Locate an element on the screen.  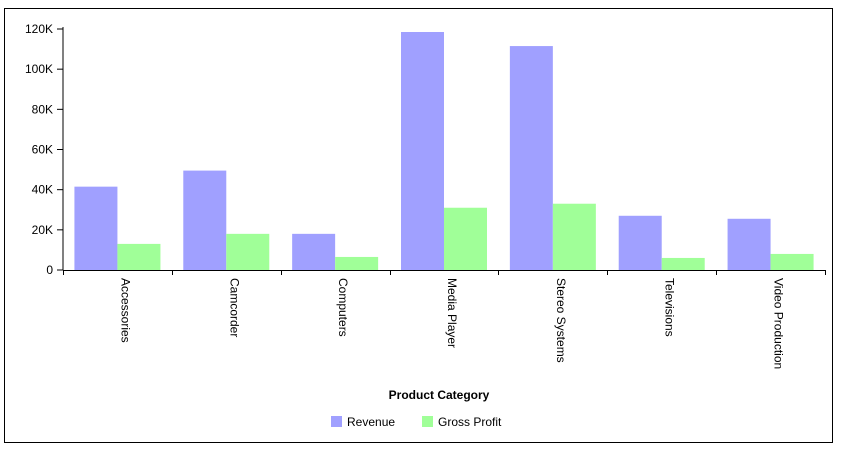
bar-gross-profit-media-player is located at coordinates (465, 238).